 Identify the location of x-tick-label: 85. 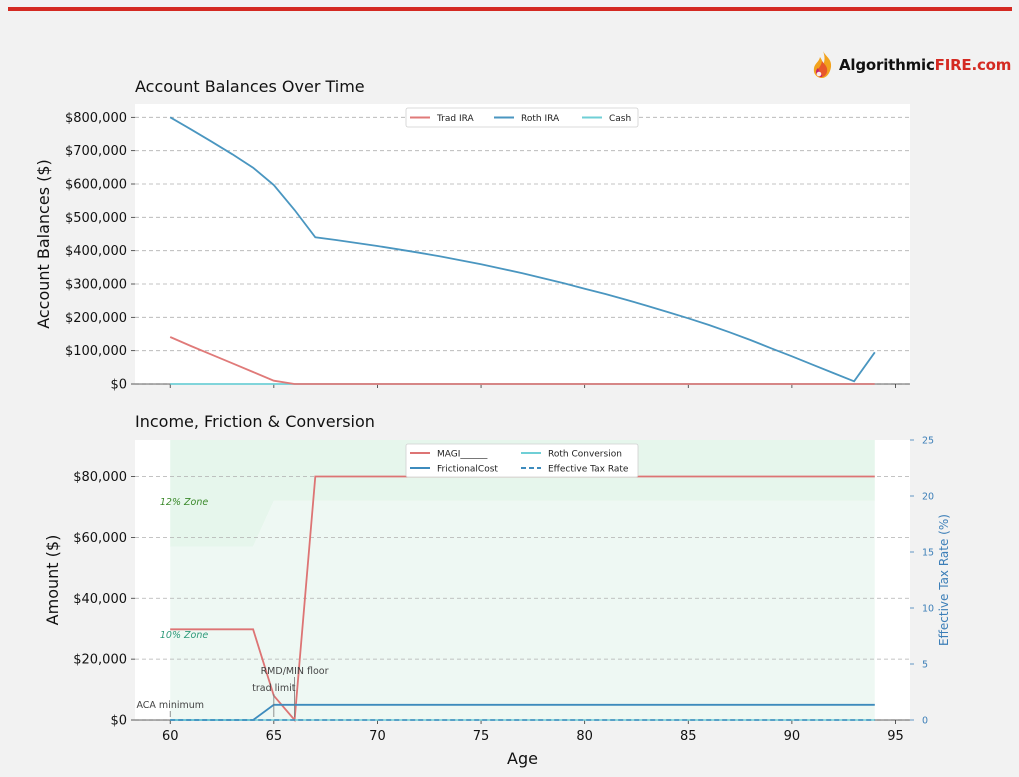
(688, 736).